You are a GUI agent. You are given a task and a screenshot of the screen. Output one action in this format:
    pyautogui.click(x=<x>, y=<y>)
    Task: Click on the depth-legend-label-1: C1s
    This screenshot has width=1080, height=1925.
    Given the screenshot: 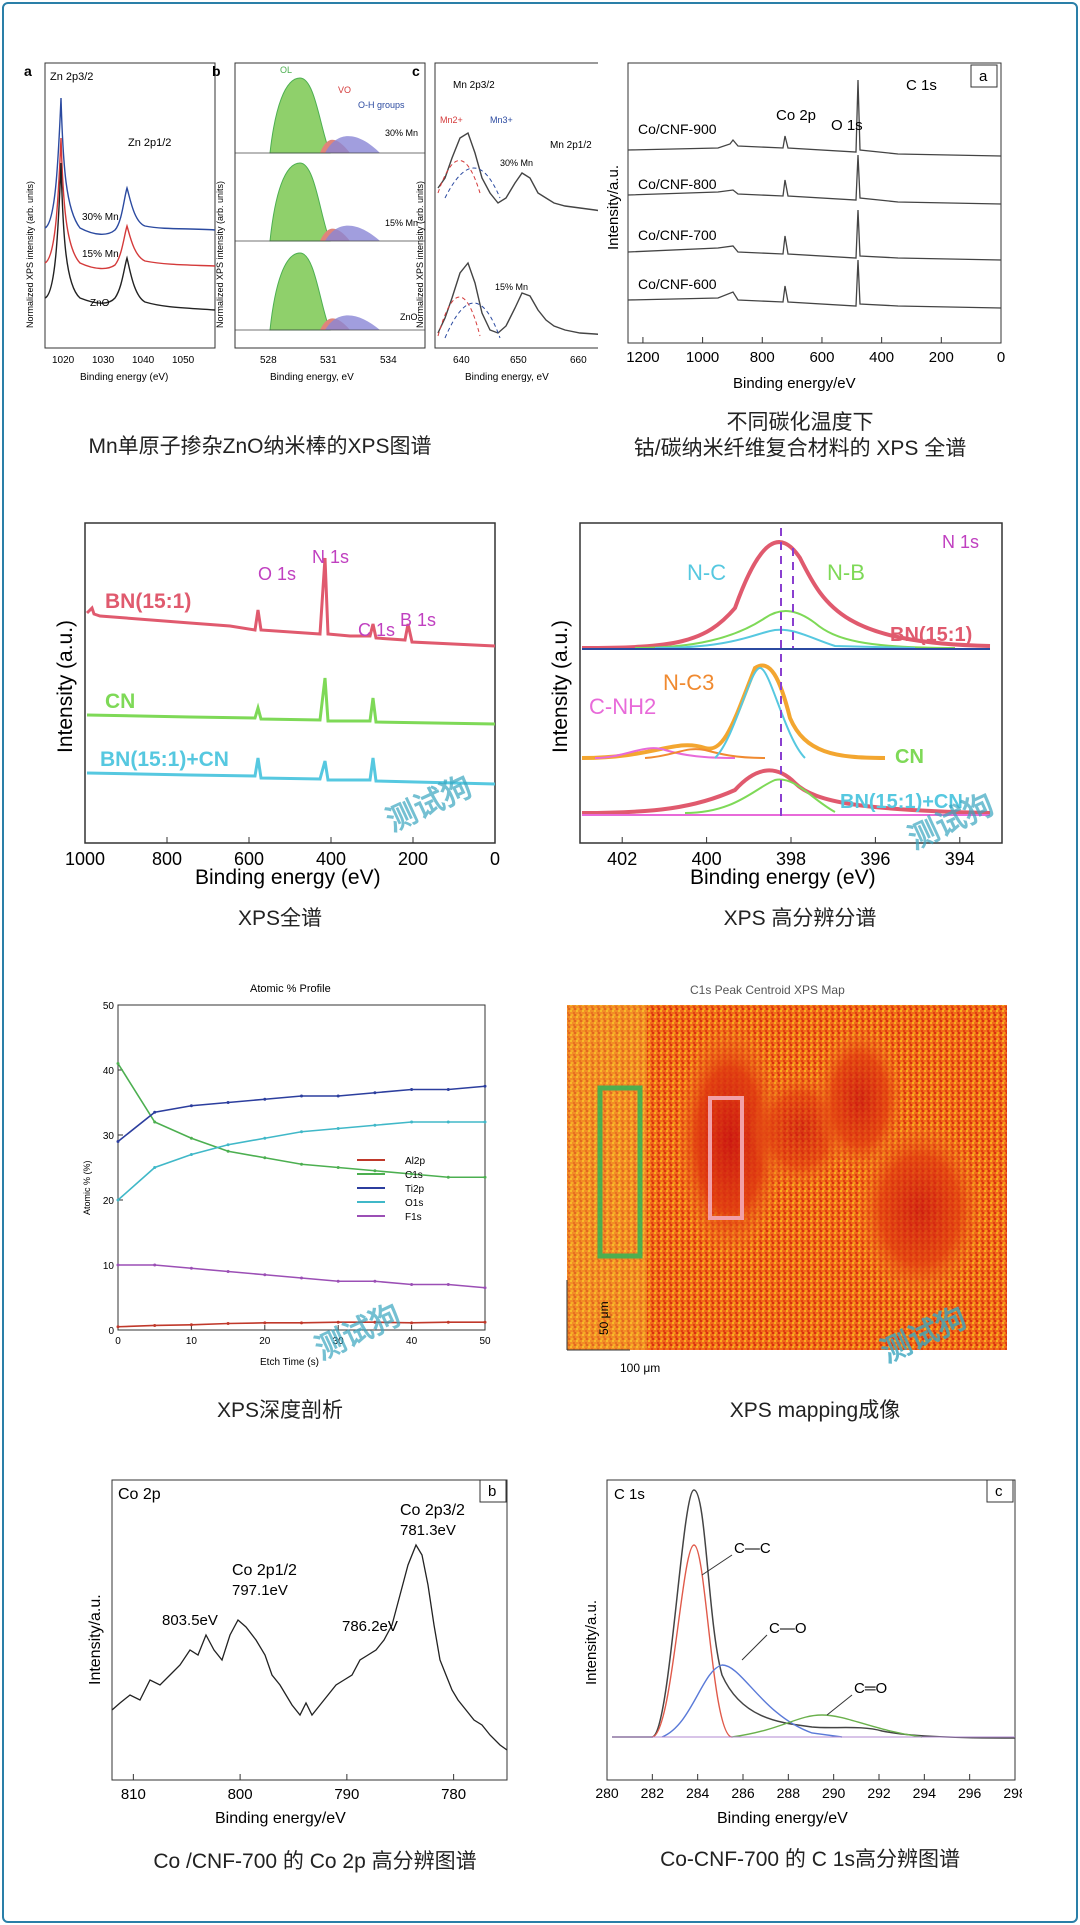 What is the action you would take?
    pyautogui.click(x=414, y=1175)
    